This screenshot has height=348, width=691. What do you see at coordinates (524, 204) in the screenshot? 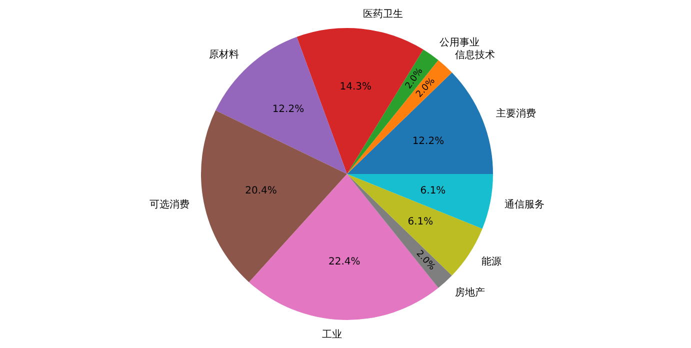
I see `slice-label: 通信服务` at bounding box center [524, 204].